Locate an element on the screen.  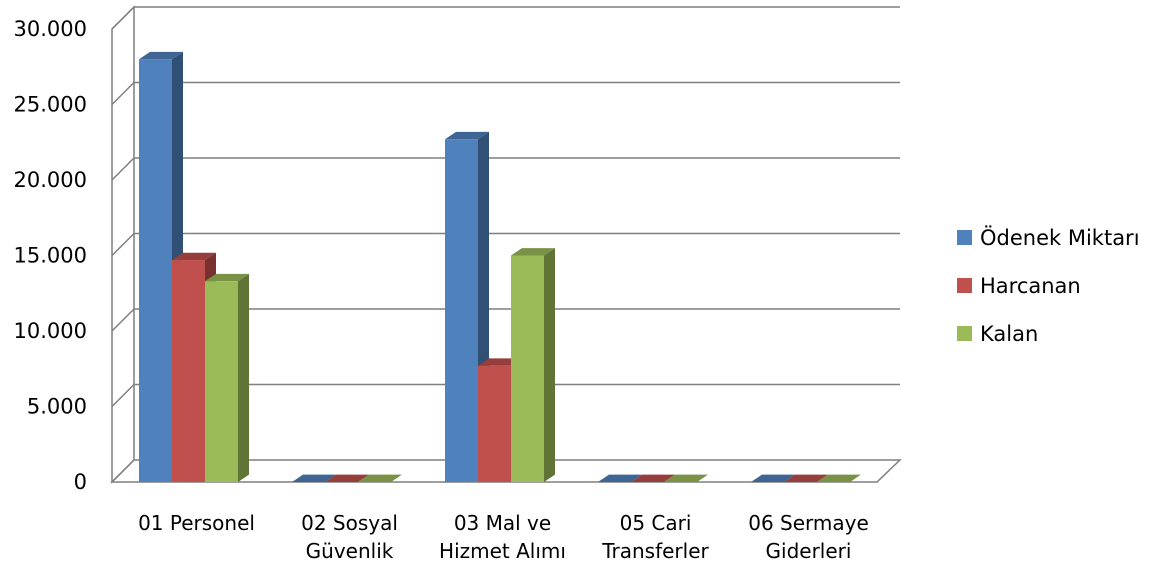
x-category-label: 05 Cari Transferler is located at coordinates (655, 537).